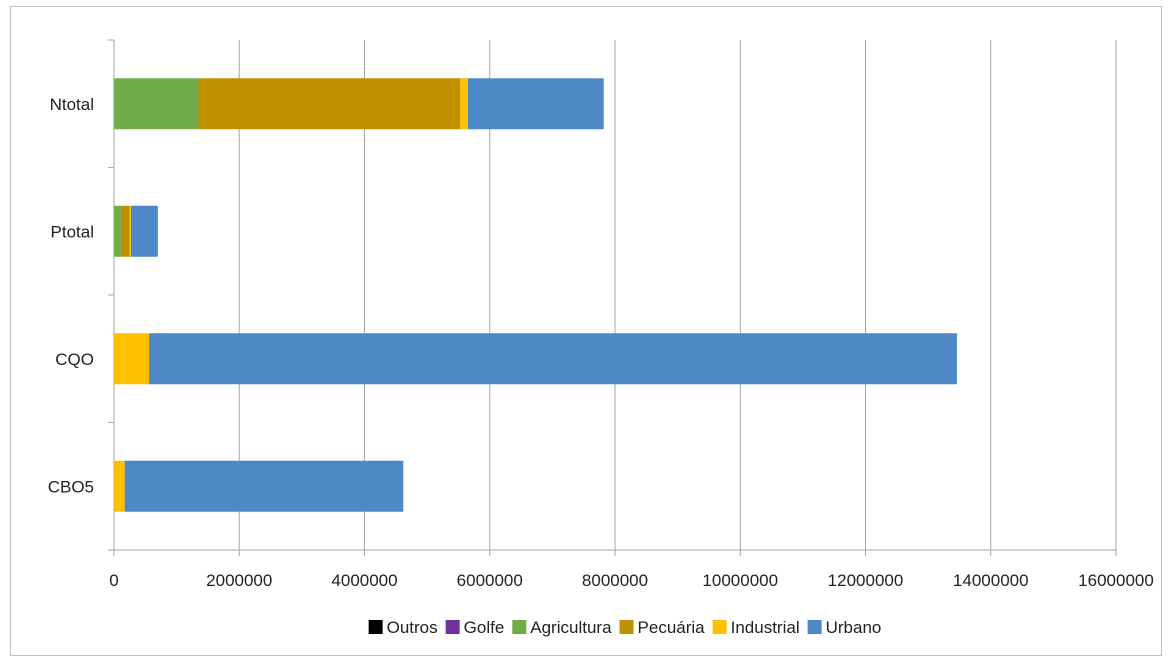  Describe the element at coordinates (239, 580) in the screenshot. I see `x-tick-label-1: 2000000` at that location.